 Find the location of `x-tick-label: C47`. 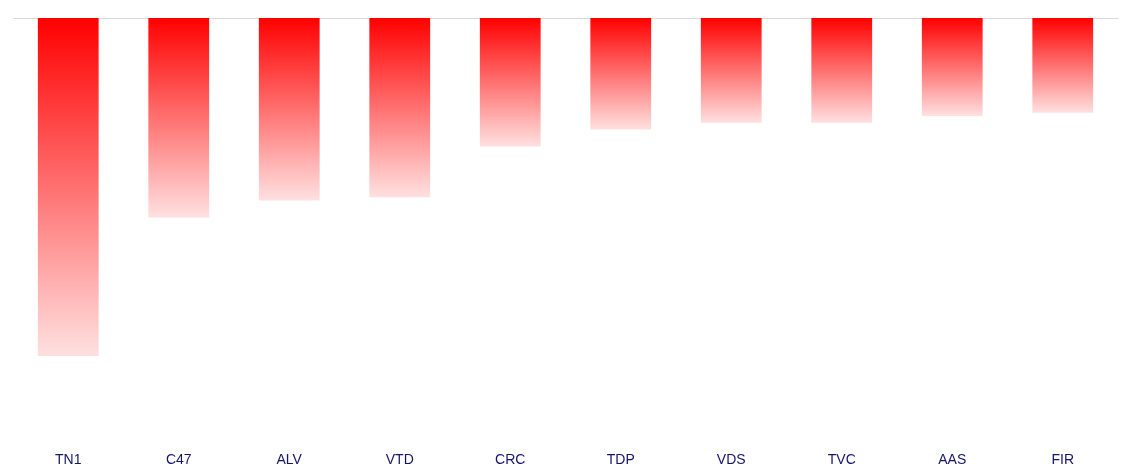

x-tick-label: C47 is located at coordinates (178, 458).